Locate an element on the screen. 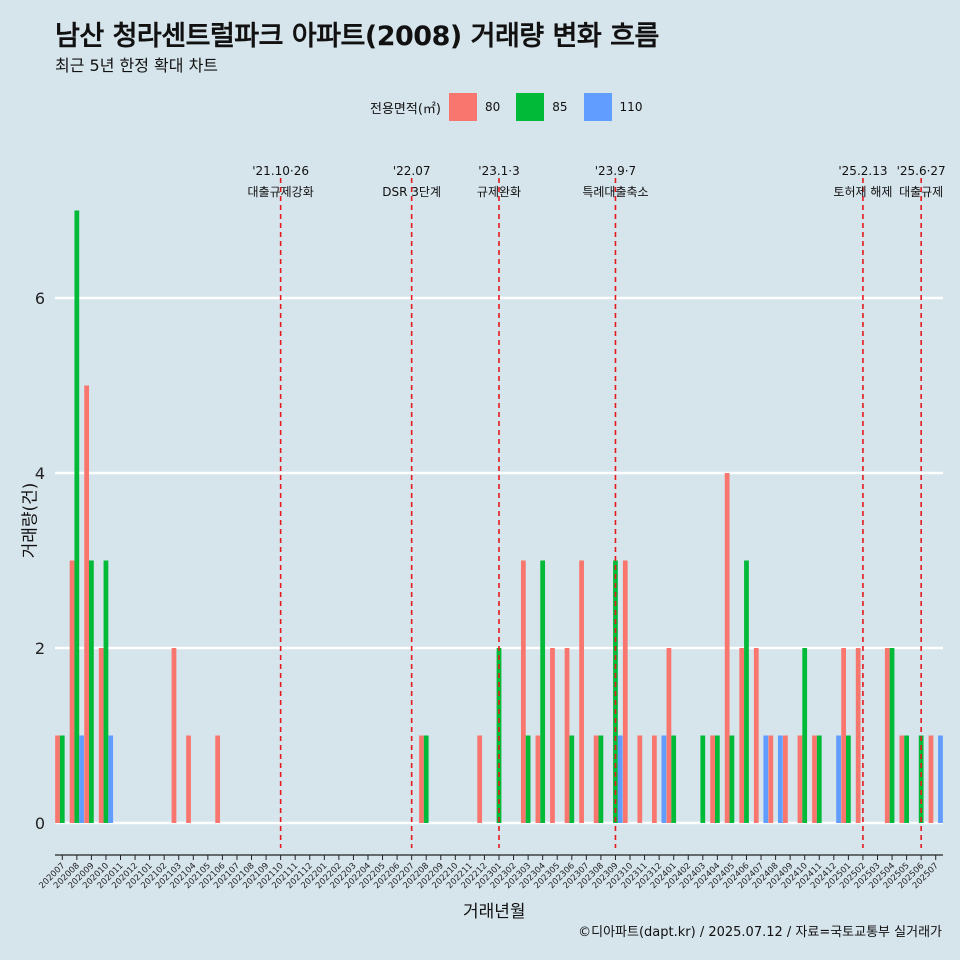  y-tick-label: 4 is located at coordinates (40, 473).